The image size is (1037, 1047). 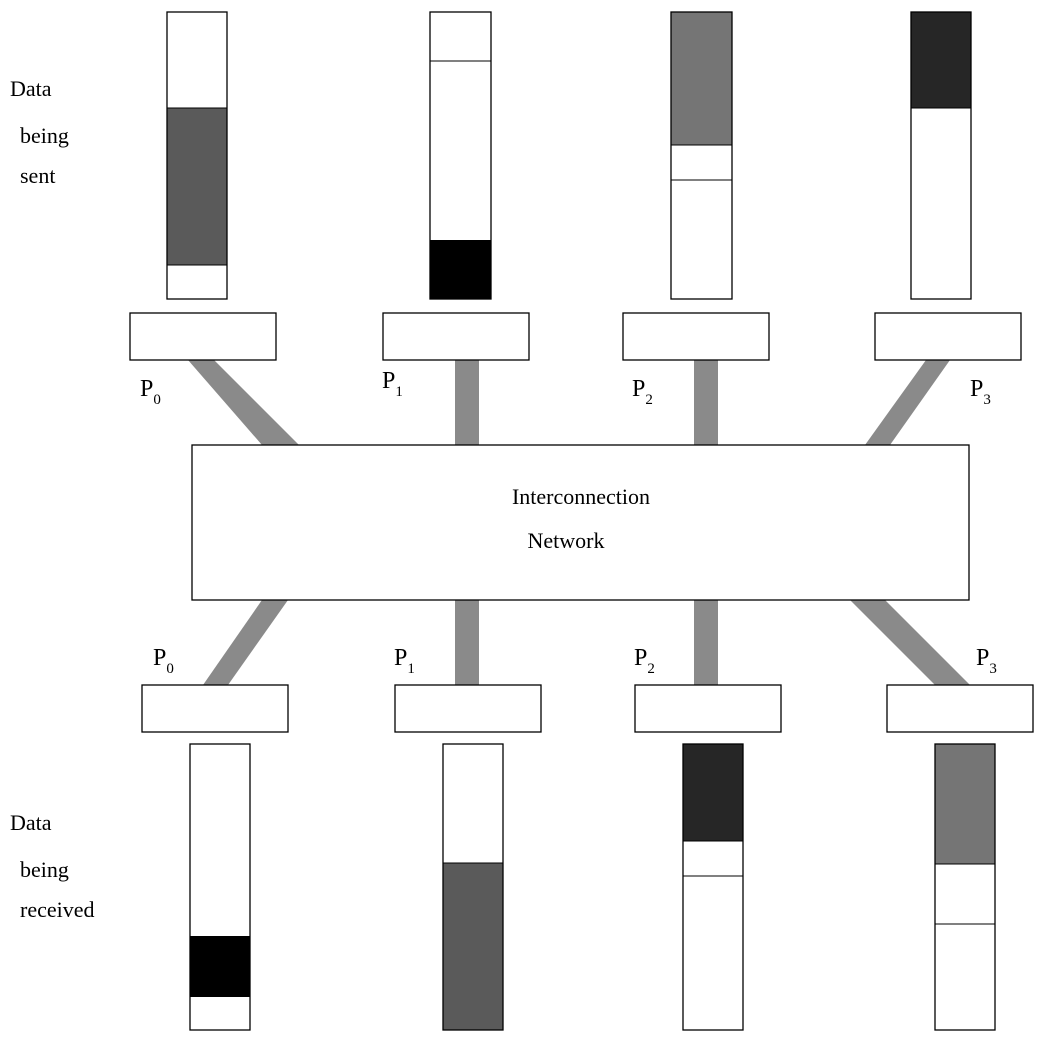 What do you see at coordinates (468, 708) in the screenshot?
I see `recv-processor-p1` at bounding box center [468, 708].